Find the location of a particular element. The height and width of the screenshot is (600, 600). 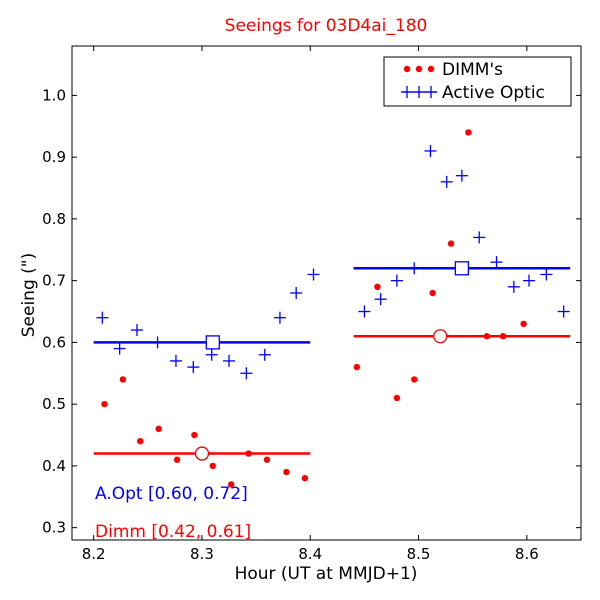

legend-dimm-label: DIMM's is located at coordinates (472, 70).